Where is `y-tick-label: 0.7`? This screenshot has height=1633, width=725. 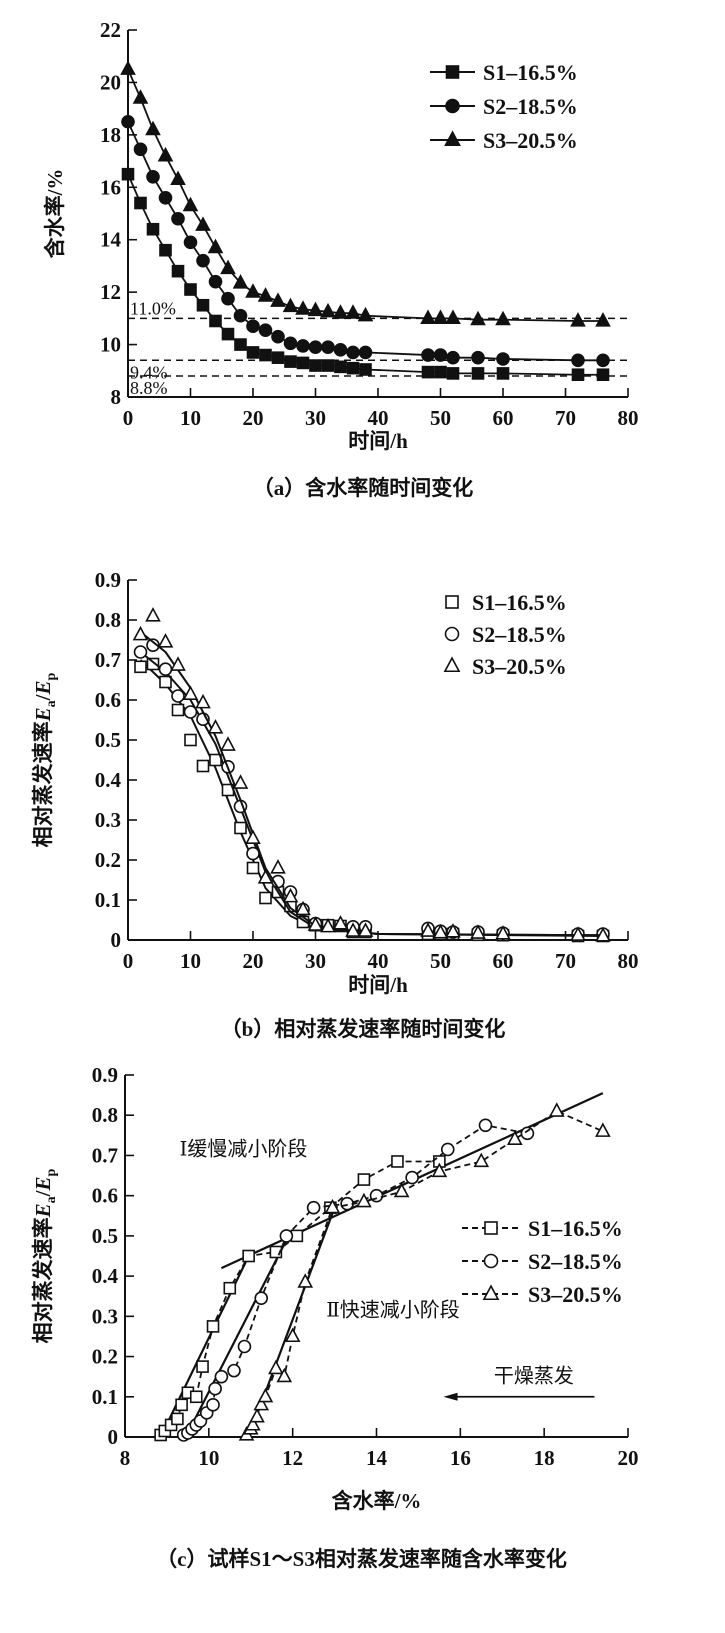
y-tick-label: 0.7 is located at coordinates (105, 1155).